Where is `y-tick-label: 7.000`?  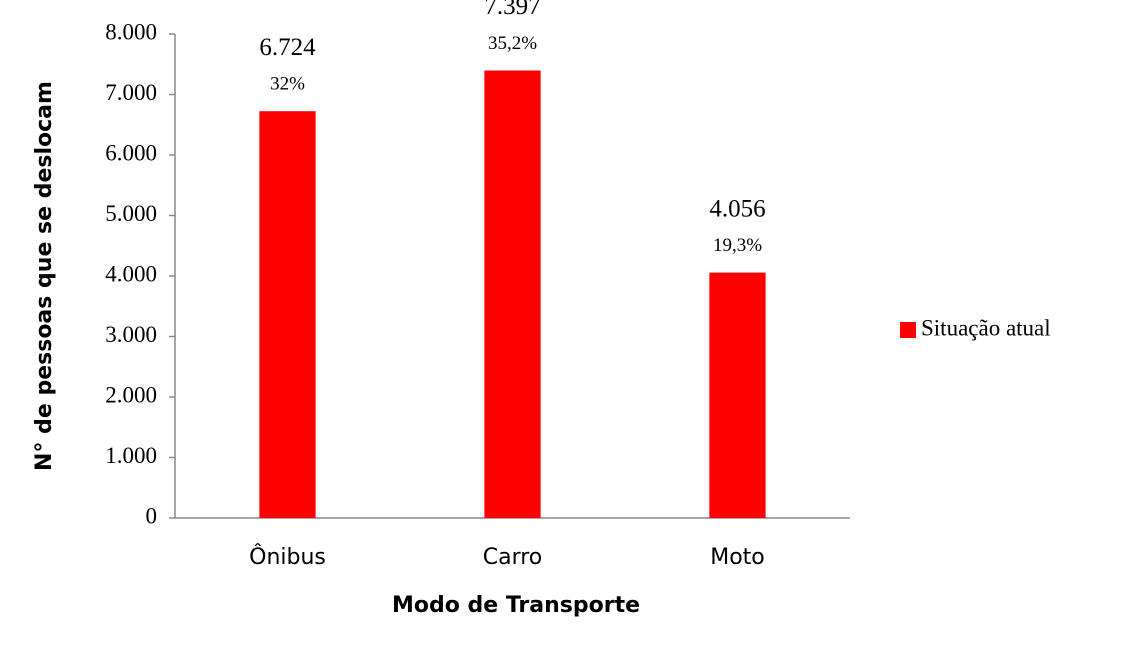
y-tick-label: 7.000 is located at coordinates (131, 92).